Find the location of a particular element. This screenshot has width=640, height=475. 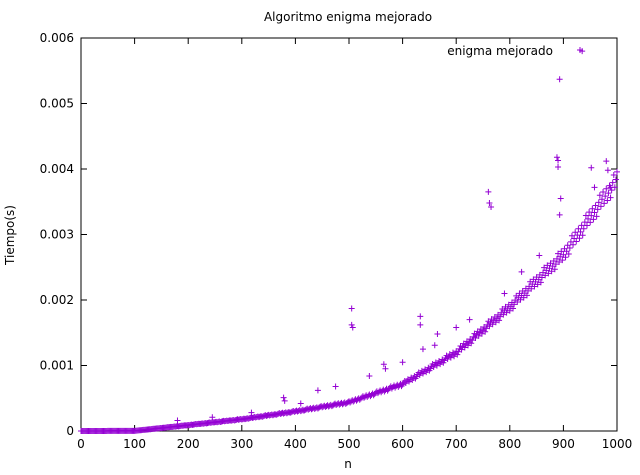

y-tick-label: 0.002 is located at coordinates (57, 300).